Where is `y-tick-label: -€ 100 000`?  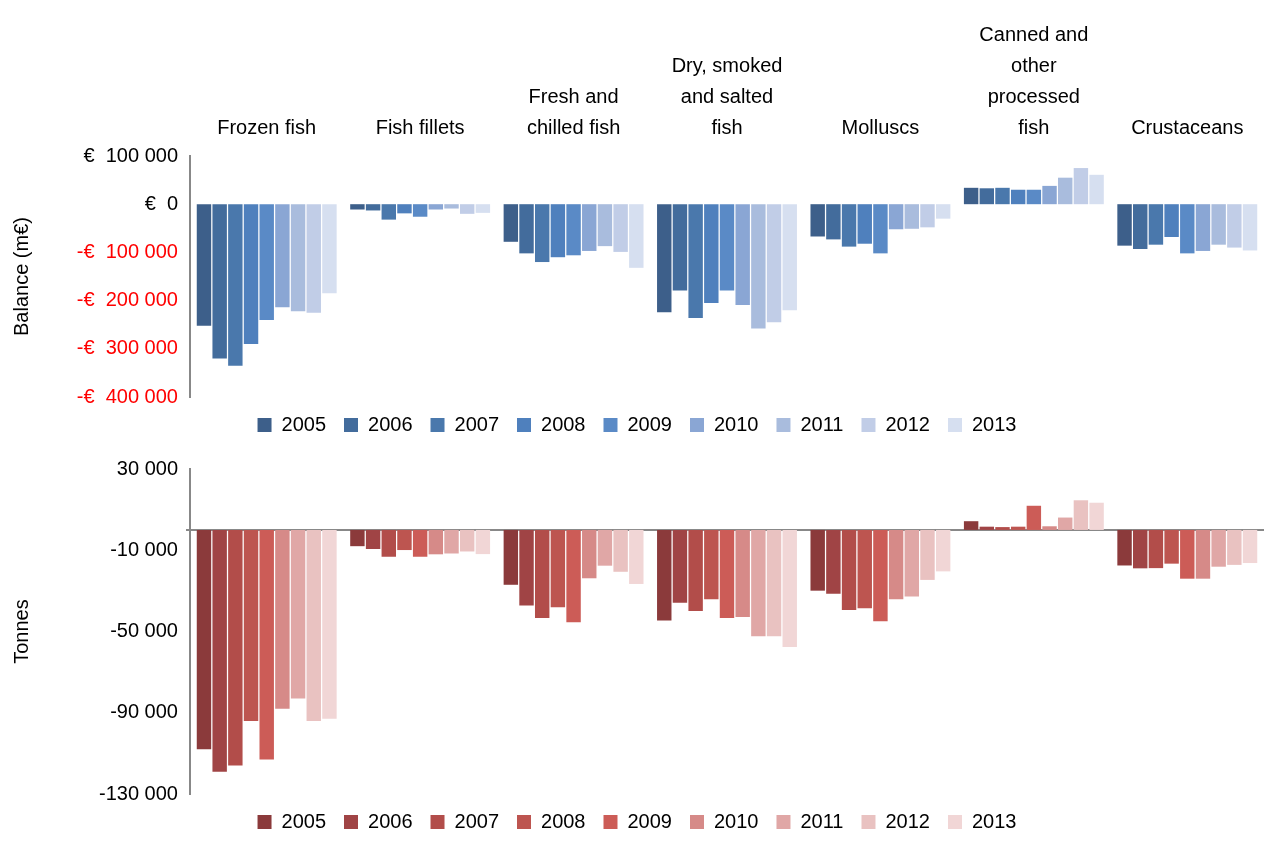
y-tick-label: -€ 100 000 is located at coordinates (127, 250).